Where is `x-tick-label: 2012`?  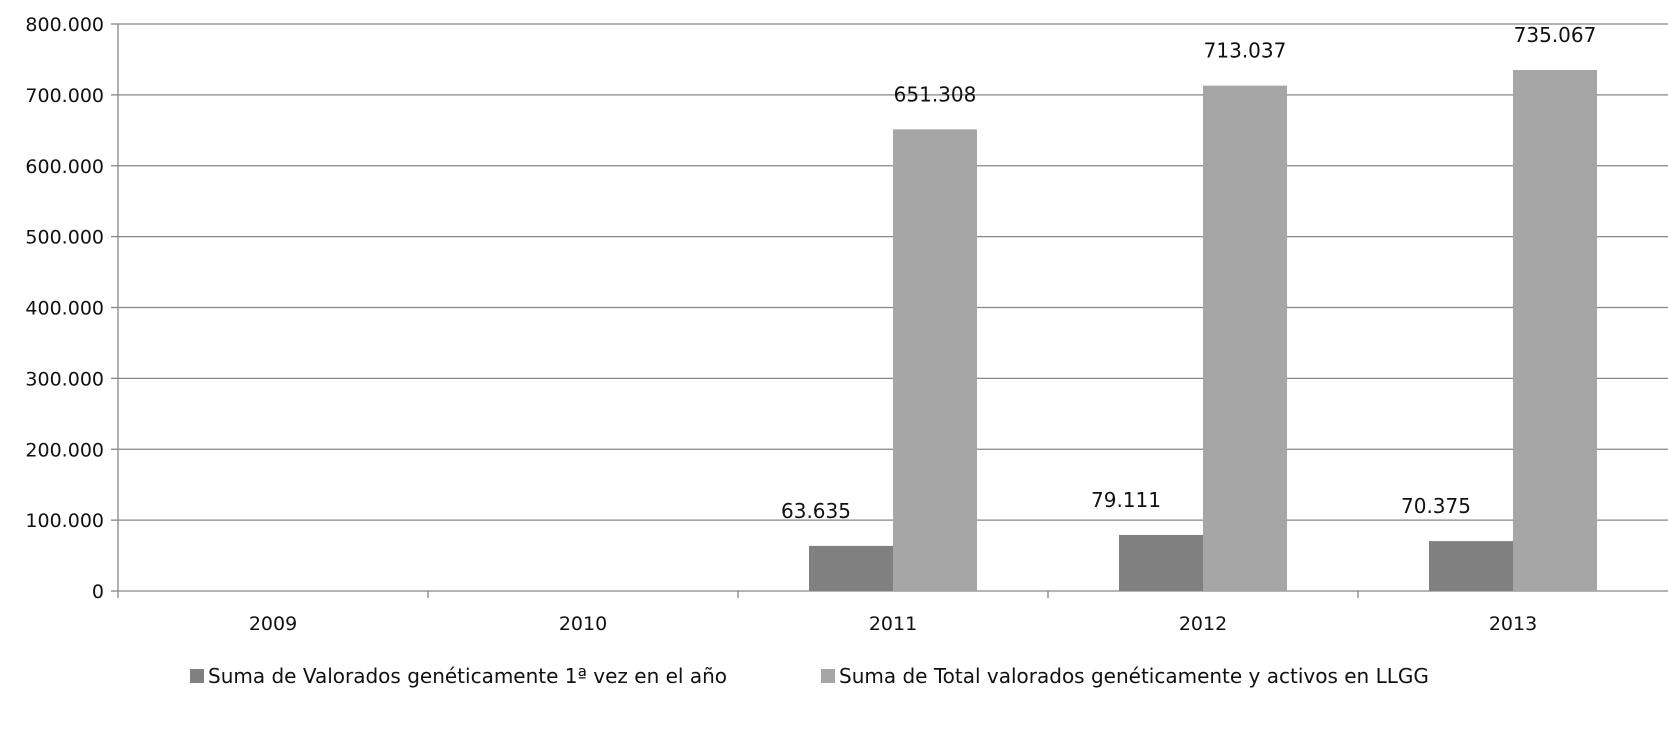 x-tick-label: 2012 is located at coordinates (1203, 624).